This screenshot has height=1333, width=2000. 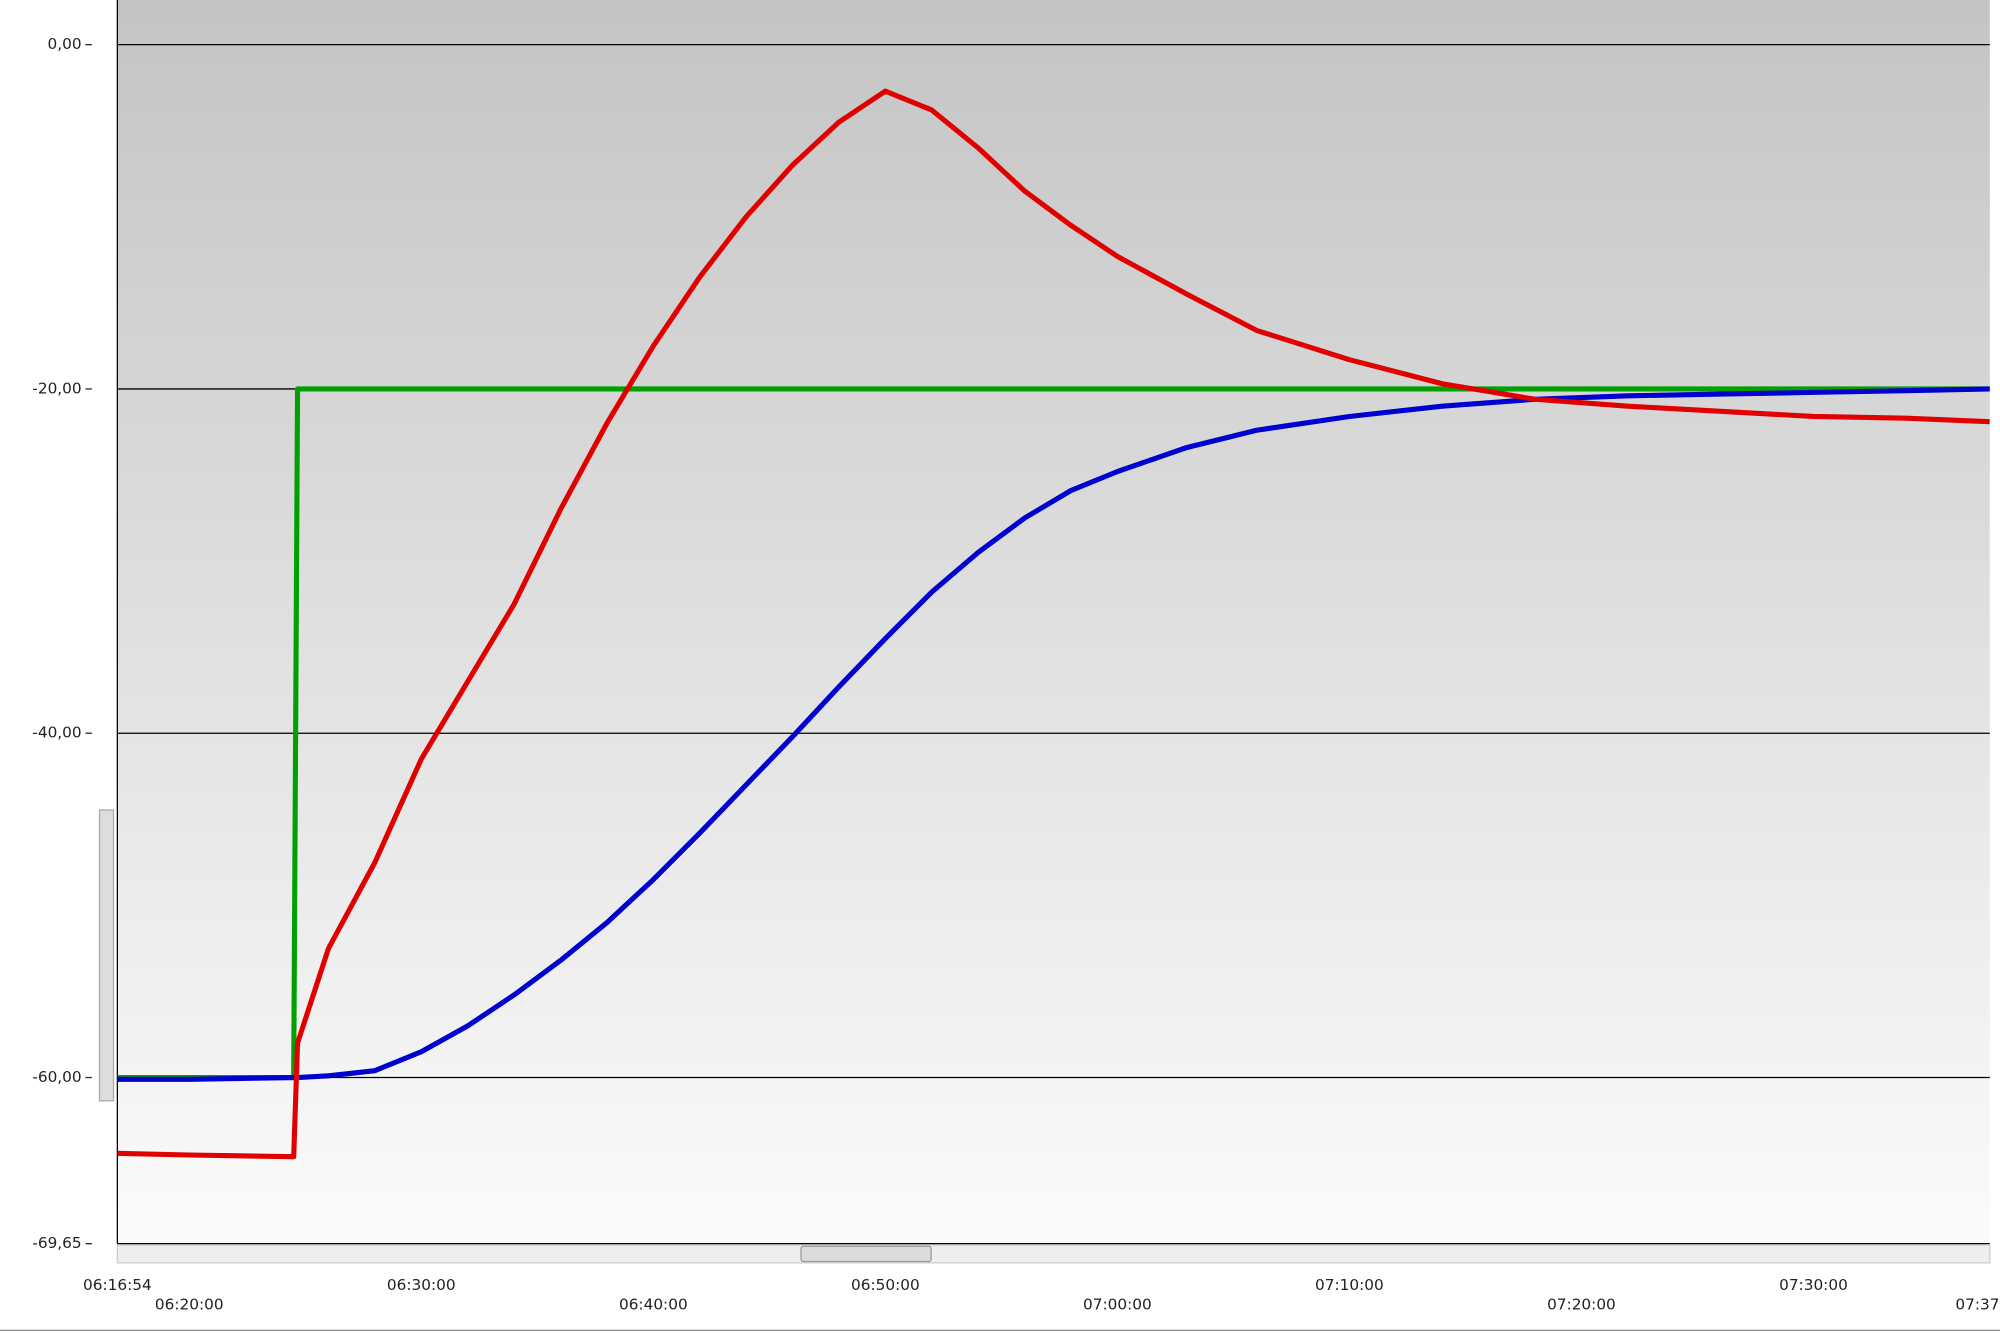 I want to click on y-tick-label: -20,00, so click(x=56, y=388).